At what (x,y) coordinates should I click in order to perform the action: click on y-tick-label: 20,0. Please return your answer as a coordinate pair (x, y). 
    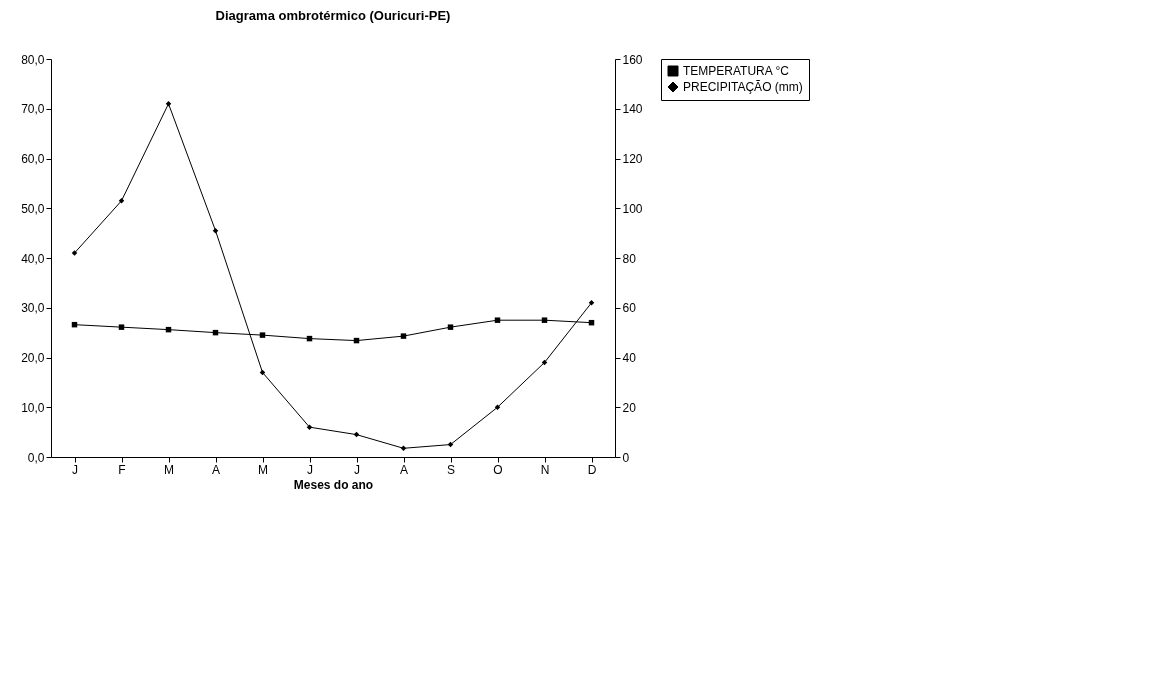
    Looking at the image, I should click on (33, 358).